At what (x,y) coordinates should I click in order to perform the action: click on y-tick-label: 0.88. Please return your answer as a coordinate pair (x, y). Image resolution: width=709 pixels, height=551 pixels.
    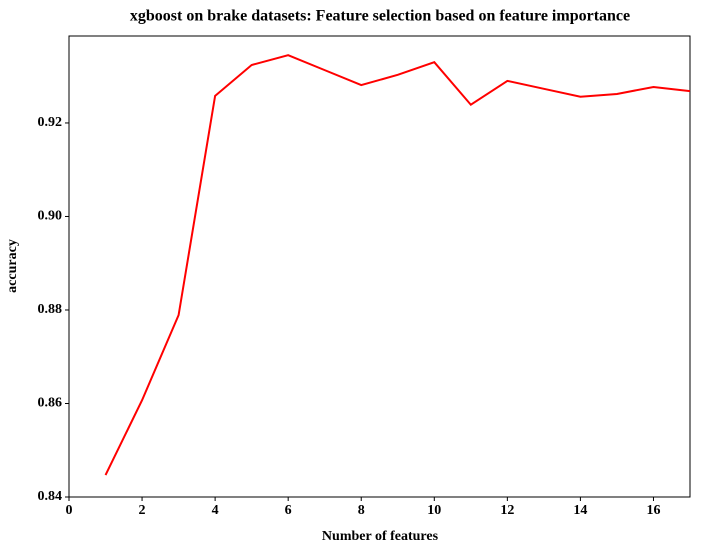
    Looking at the image, I should click on (50, 309).